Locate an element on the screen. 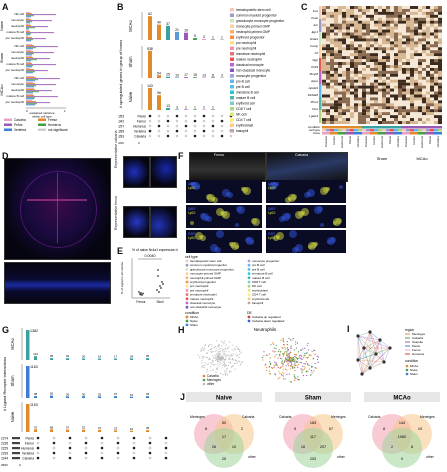 This screenshot has height=472, width=447. i-region-label: Scapula is located at coordinates (417, 342).